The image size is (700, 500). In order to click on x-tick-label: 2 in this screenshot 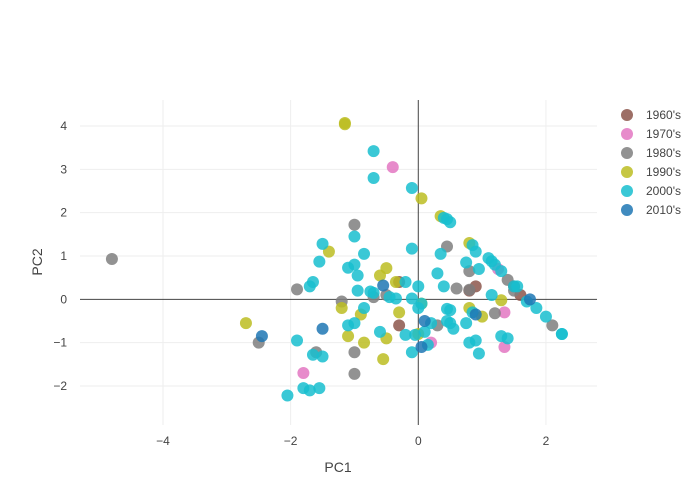, I will do `click(546, 441)`.